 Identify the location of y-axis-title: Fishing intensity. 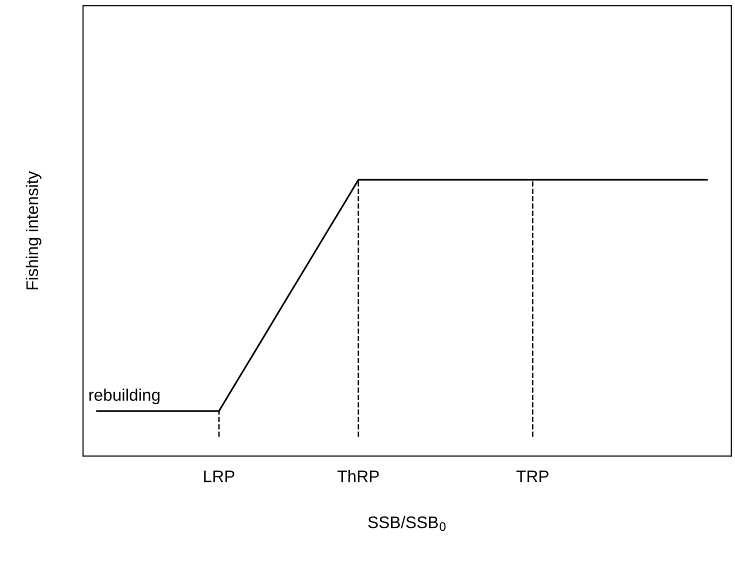
(34, 230).